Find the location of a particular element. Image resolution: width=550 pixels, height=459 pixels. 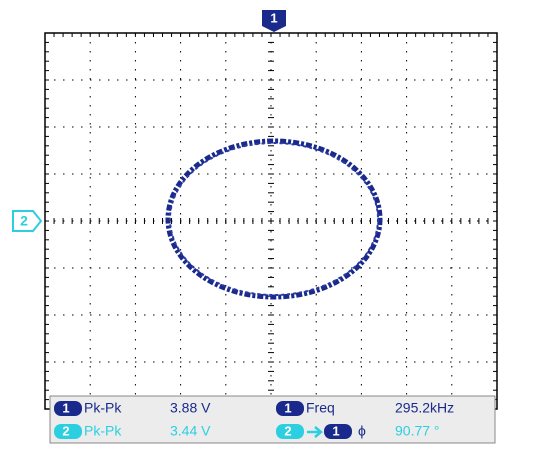

measurement-value: 3.88 V is located at coordinates (190, 408).